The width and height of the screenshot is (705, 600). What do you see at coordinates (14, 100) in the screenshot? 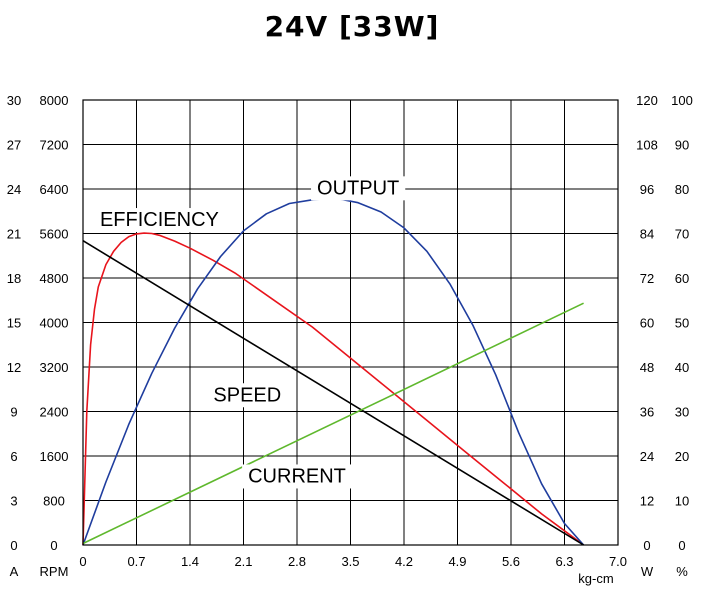
I see `current-tick-label: 30` at bounding box center [14, 100].